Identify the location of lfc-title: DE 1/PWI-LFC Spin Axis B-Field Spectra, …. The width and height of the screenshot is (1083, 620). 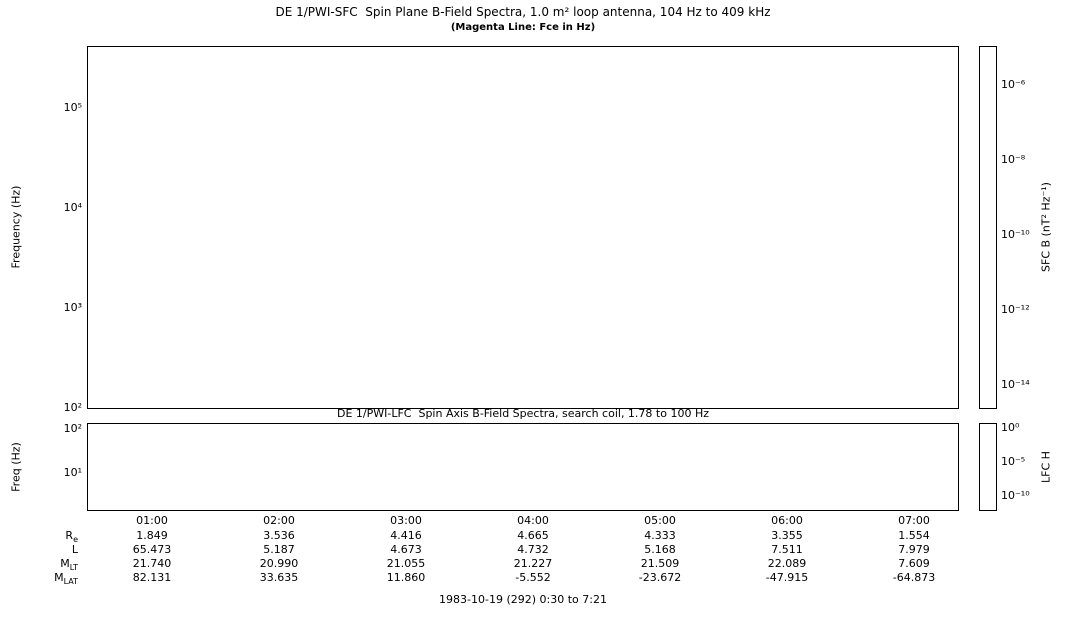
(523, 413).